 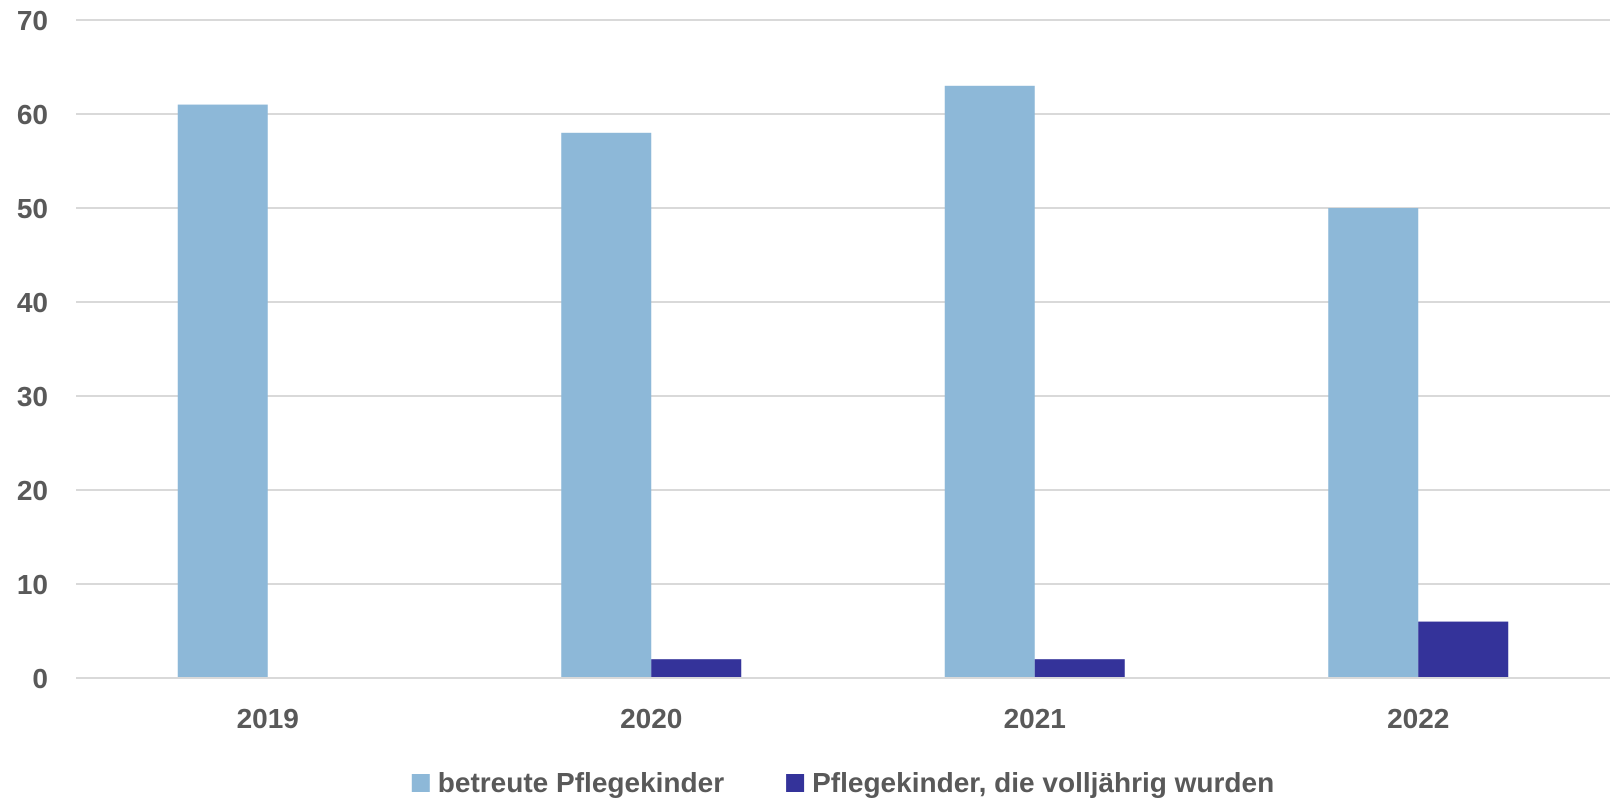 What do you see at coordinates (1418, 718) in the screenshot?
I see `x-tick-label: 2022` at bounding box center [1418, 718].